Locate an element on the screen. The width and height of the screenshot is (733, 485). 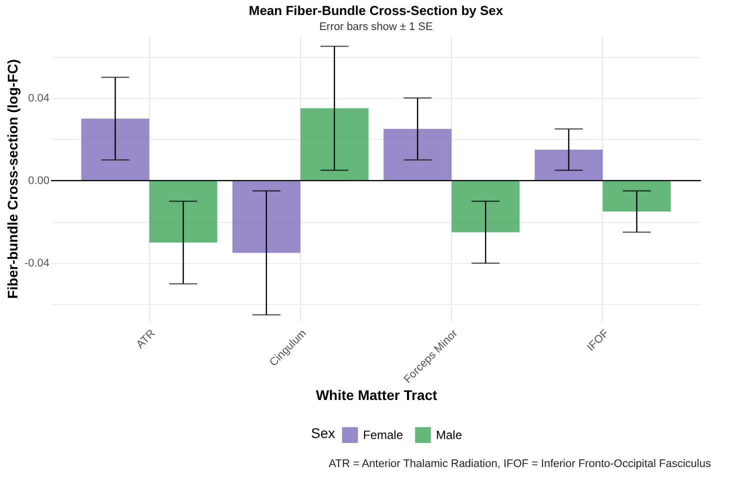
text: ATR = Anterior Thalamic Radiation, IFOF = Inferior Fronto-Occipital Fasciculus is located at coordinates (520, 464).